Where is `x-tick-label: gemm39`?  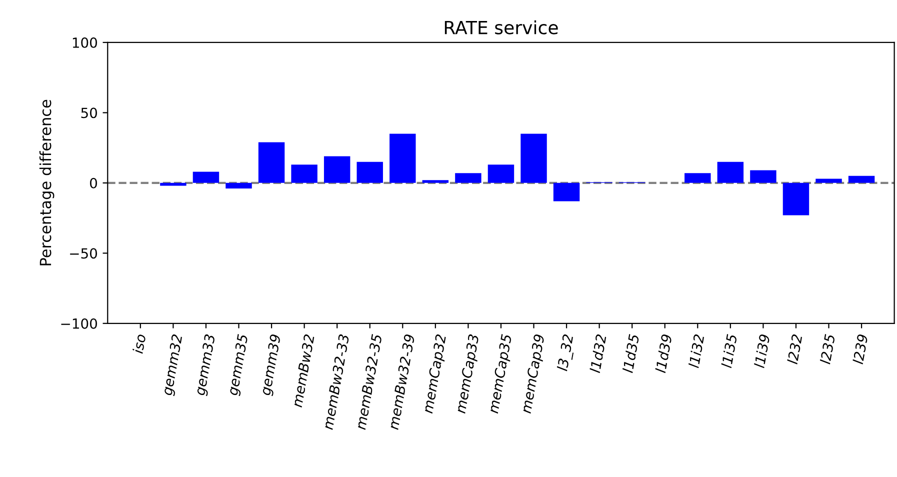 x-tick-label: gemm39 is located at coordinates (272, 365).